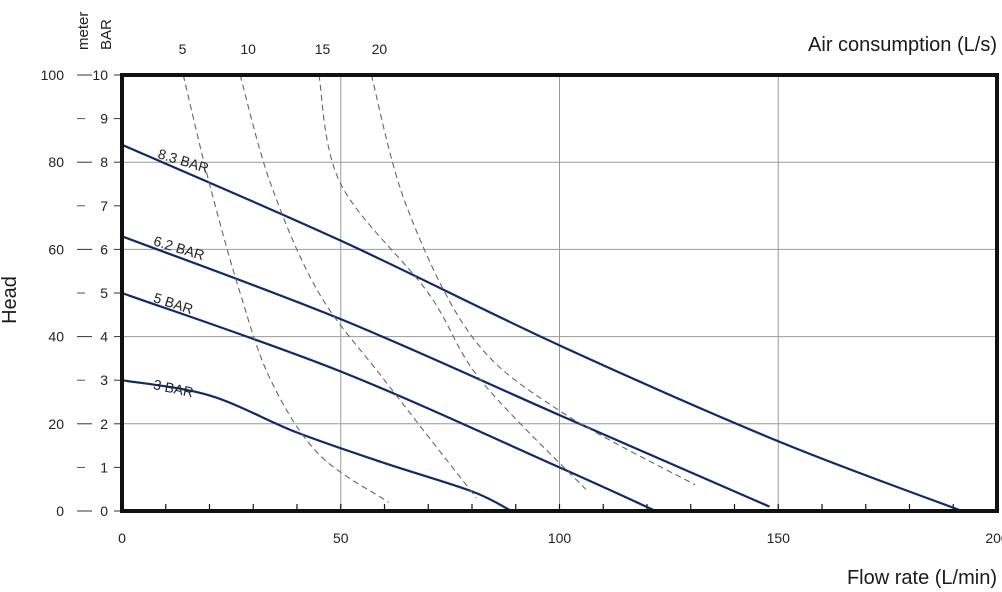 The image size is (1002, 592). I want to click on y-tick-label-meter: 0, so click(60, 511).